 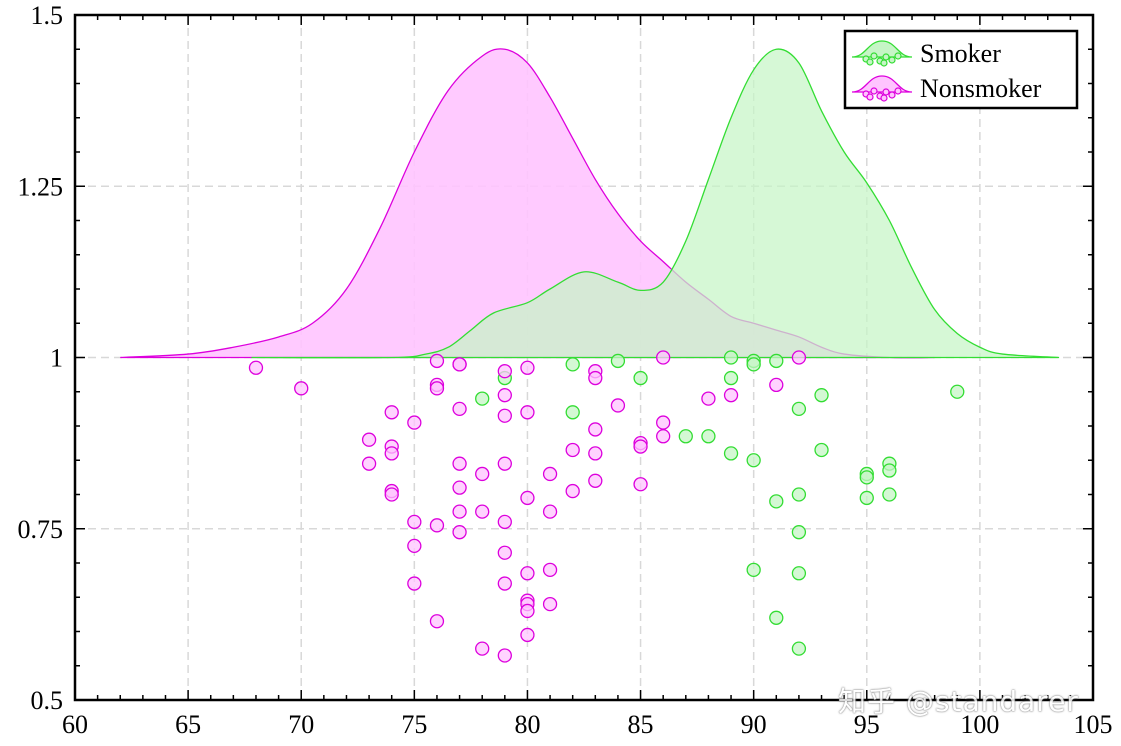 I want to click on x-tick-label: 85, so click(x=641, y=724).